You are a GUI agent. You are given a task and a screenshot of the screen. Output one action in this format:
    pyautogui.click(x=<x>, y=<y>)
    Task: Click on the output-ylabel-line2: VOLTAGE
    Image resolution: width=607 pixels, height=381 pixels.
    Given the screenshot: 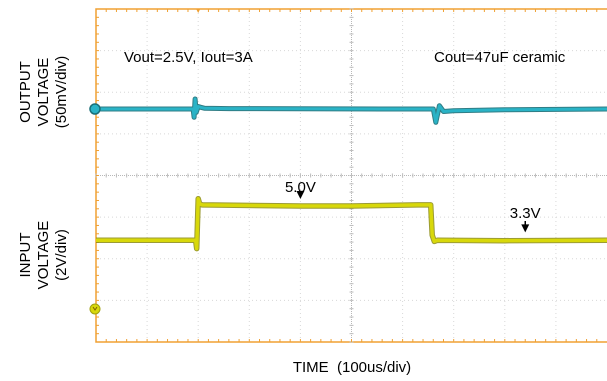 What is the action you would take?
    pyautogui.click(x=43, y=92)
    